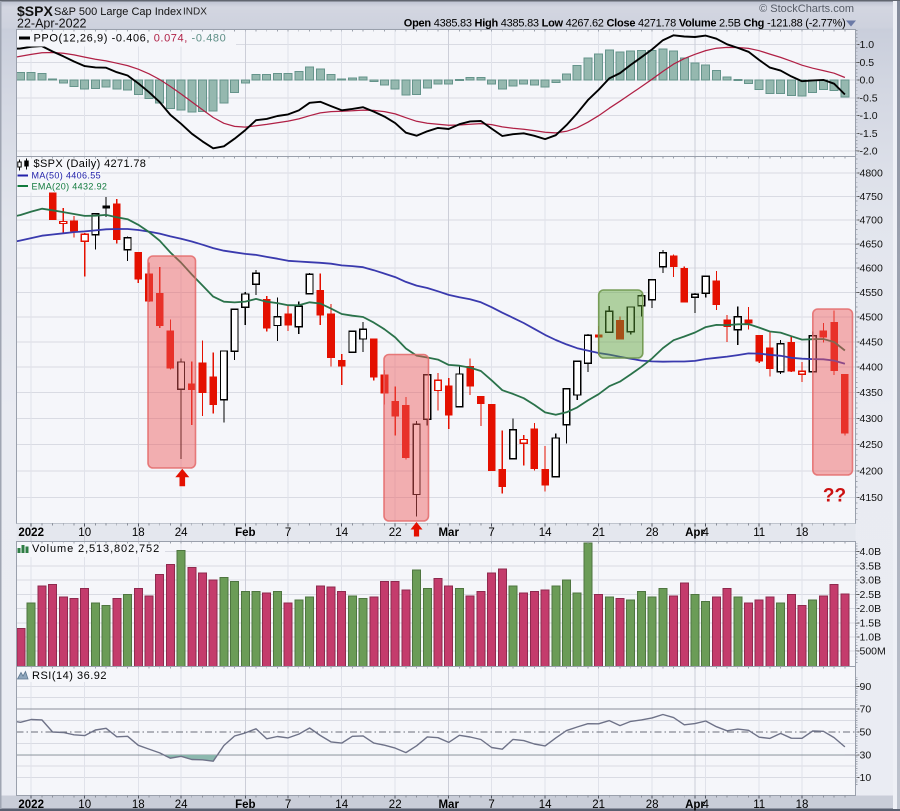  Describe the element at coordinates (873, 652) in the screenshot. I see `svg-text: 500M` at that location.